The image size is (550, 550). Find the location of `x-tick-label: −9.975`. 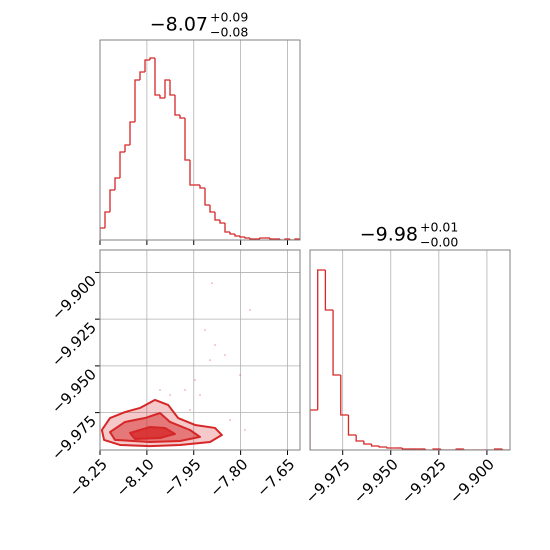

x-tick-label: −9.975 is located at coordinates (328, 481).